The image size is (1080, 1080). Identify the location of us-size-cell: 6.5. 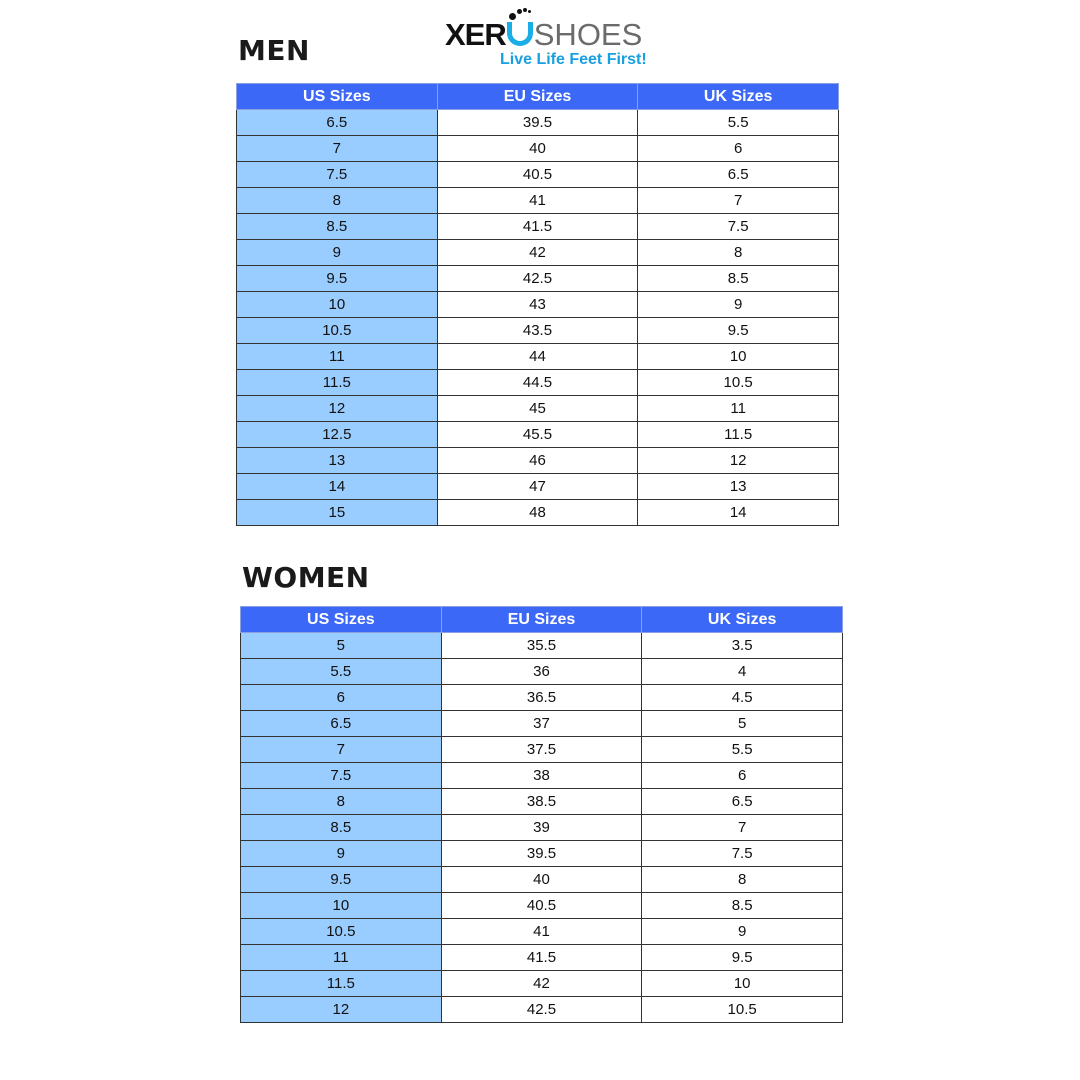
(337, 122).